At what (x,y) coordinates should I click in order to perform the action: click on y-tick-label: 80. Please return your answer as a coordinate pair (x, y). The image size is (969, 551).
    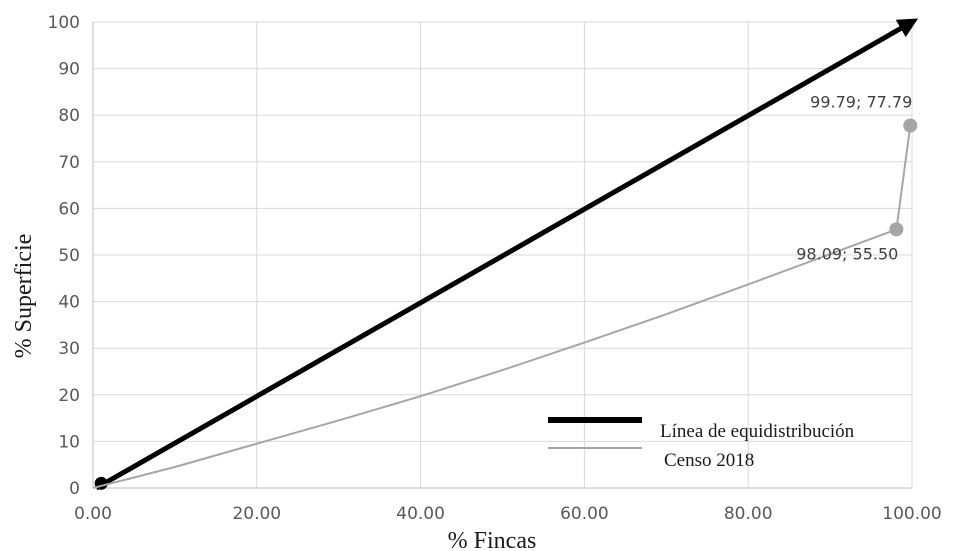
    Looking at the image, I should click on (69, 116).